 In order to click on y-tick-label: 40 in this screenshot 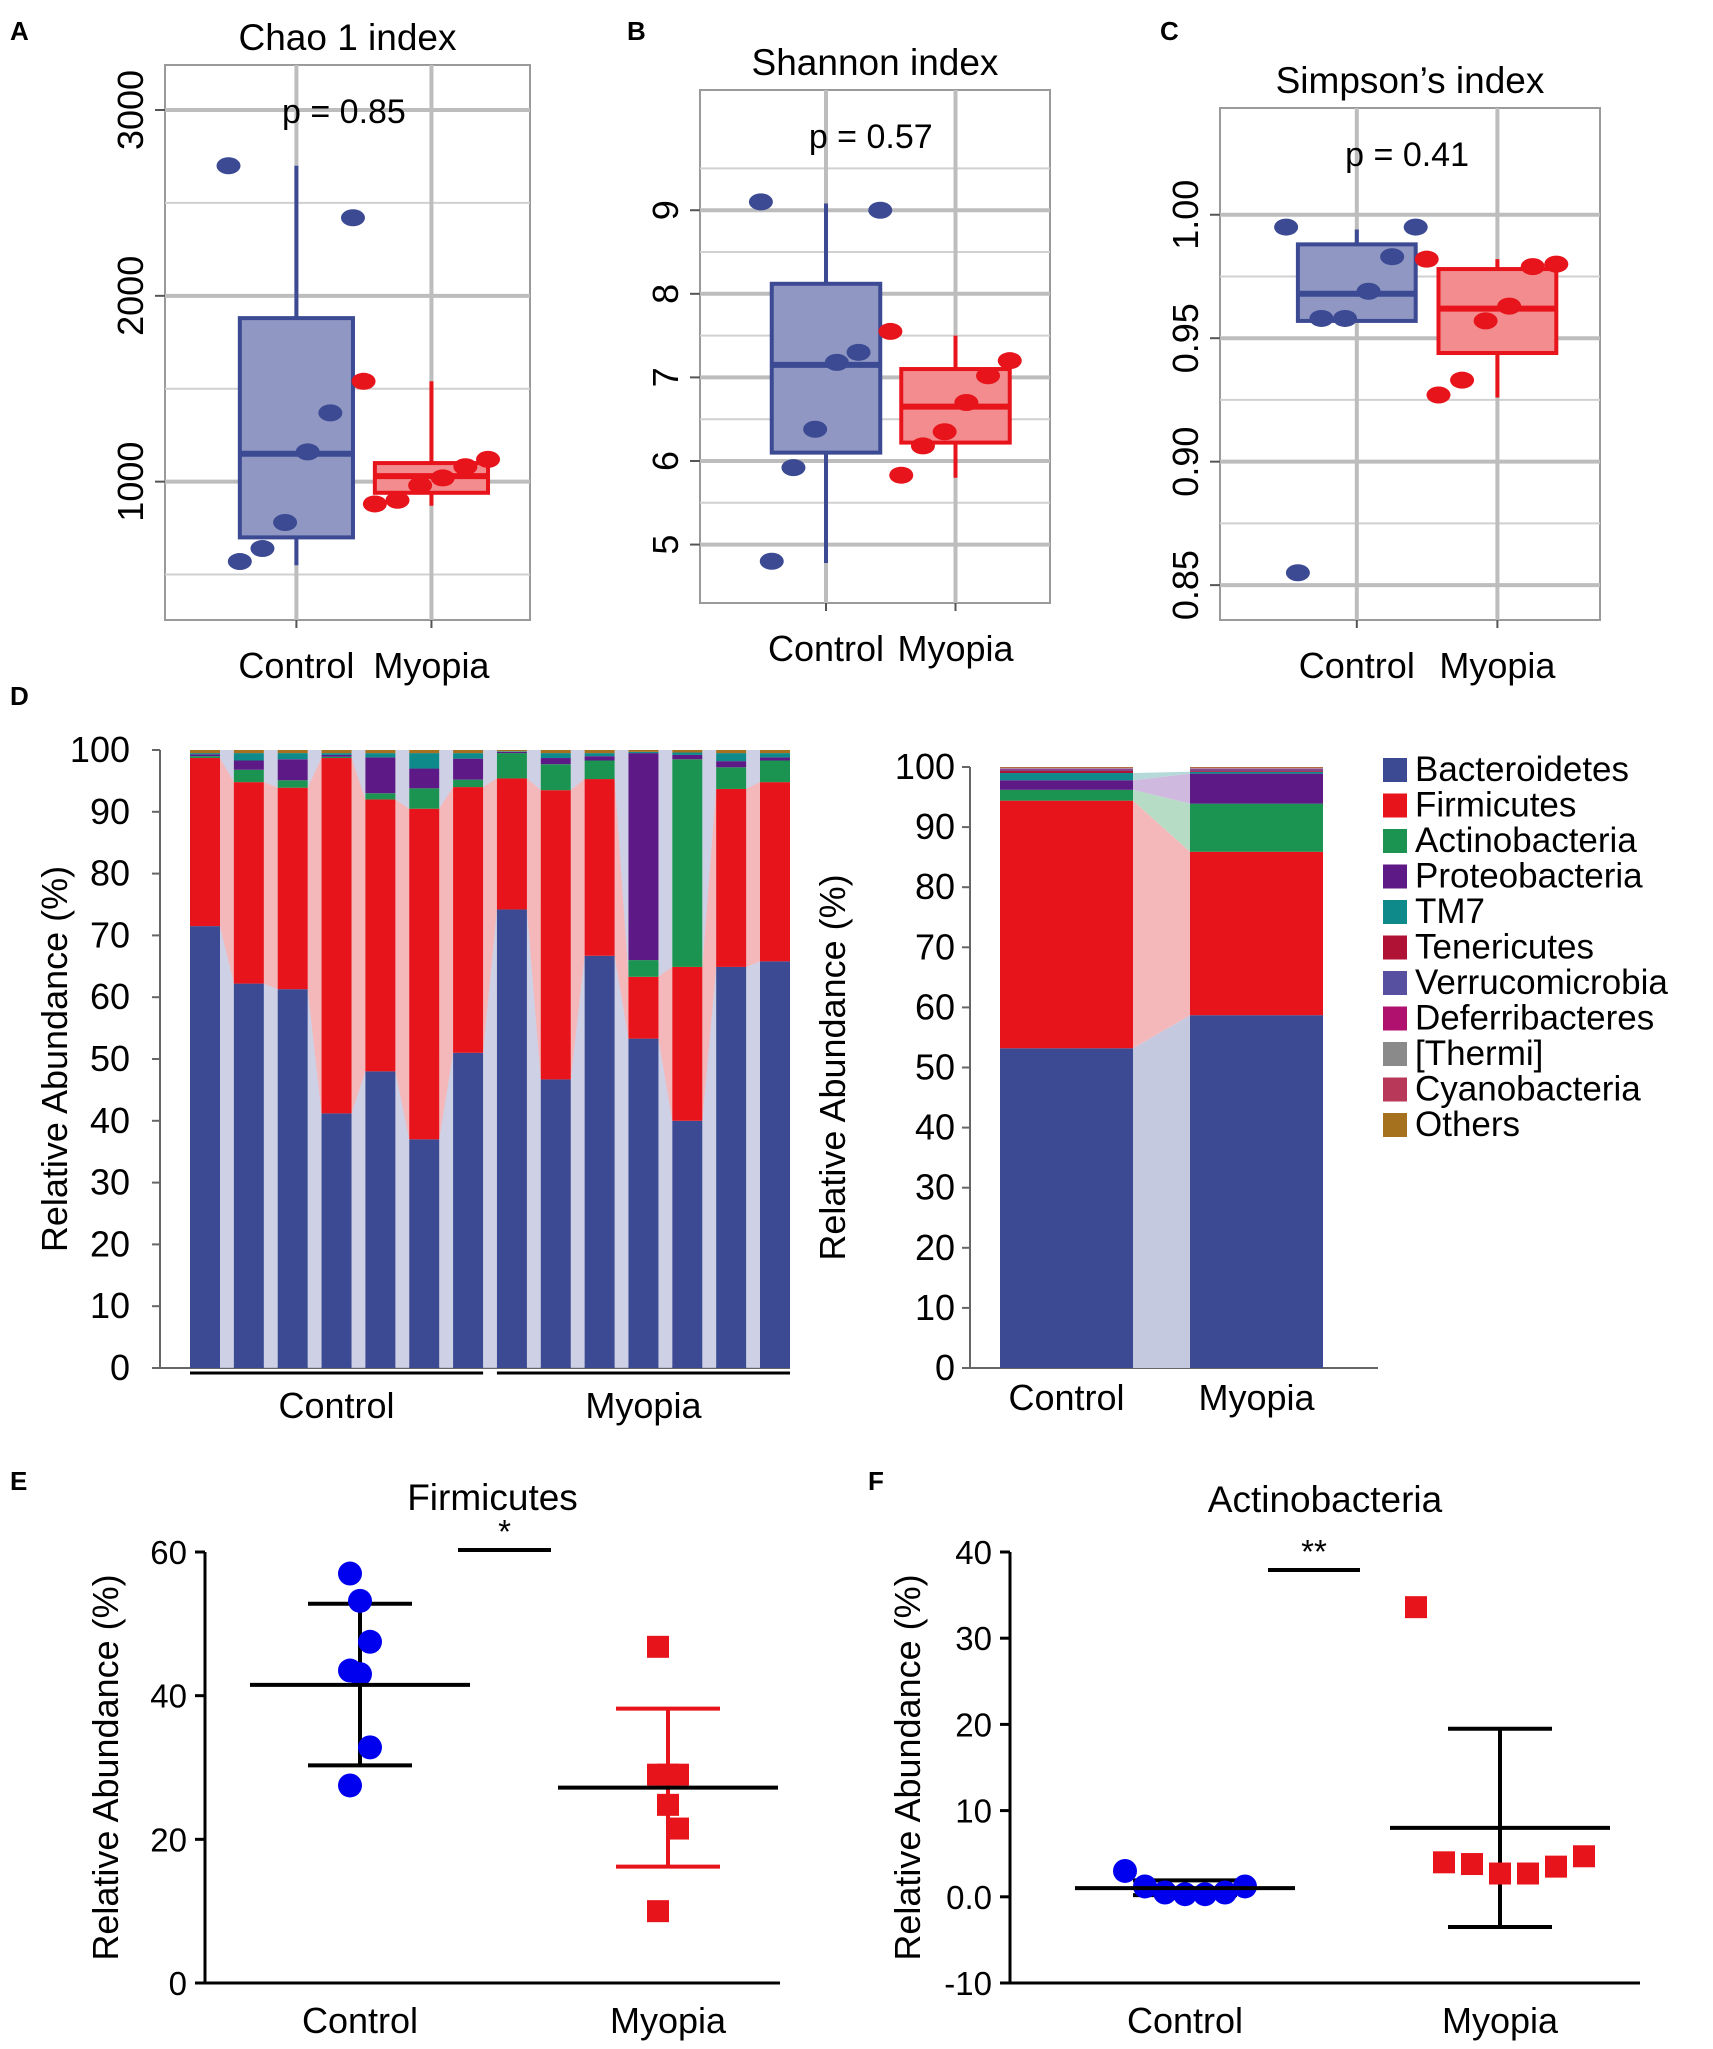, I will do `click(110, 1120)`.